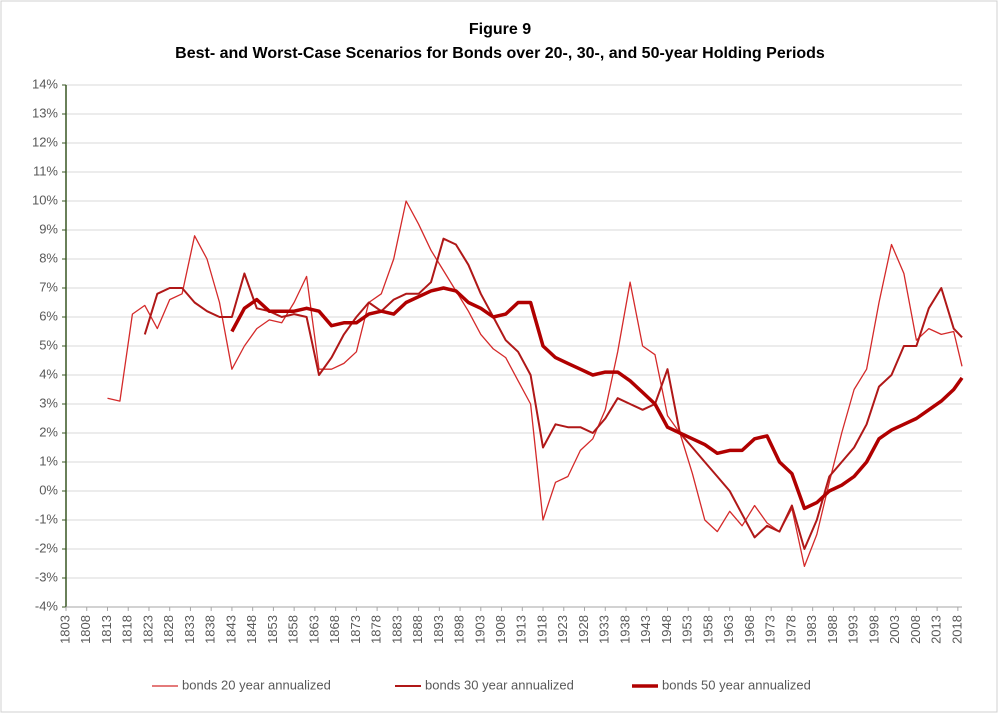  Describe the element at coordinates (45, 141) in the screenshot. I see `y-tick-label: 12%` at that location.